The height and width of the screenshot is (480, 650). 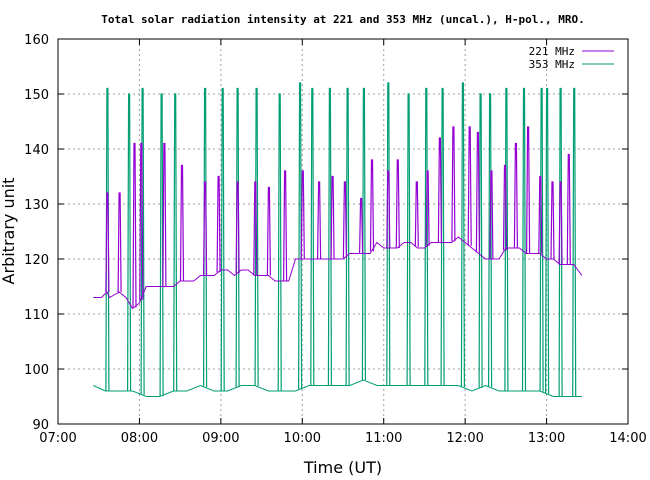 I want to click on y-tick-label: 160, so click(x=36, y=40).